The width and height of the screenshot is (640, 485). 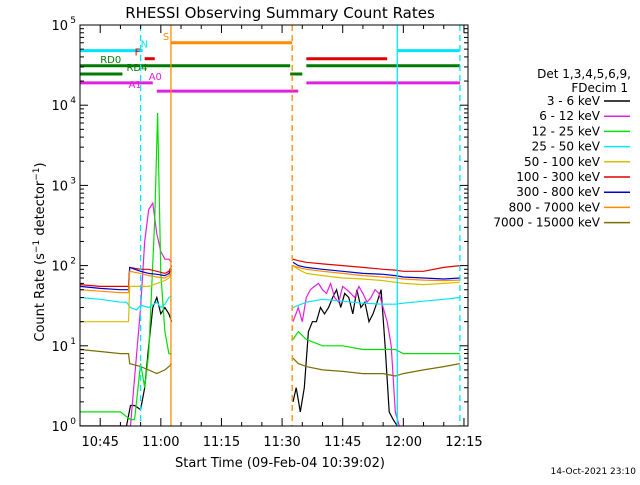 What do you see at coordinates (73, 422) in the screenshot?
I see `y-tick-exponent: 0` at bounding box center [73, 422].